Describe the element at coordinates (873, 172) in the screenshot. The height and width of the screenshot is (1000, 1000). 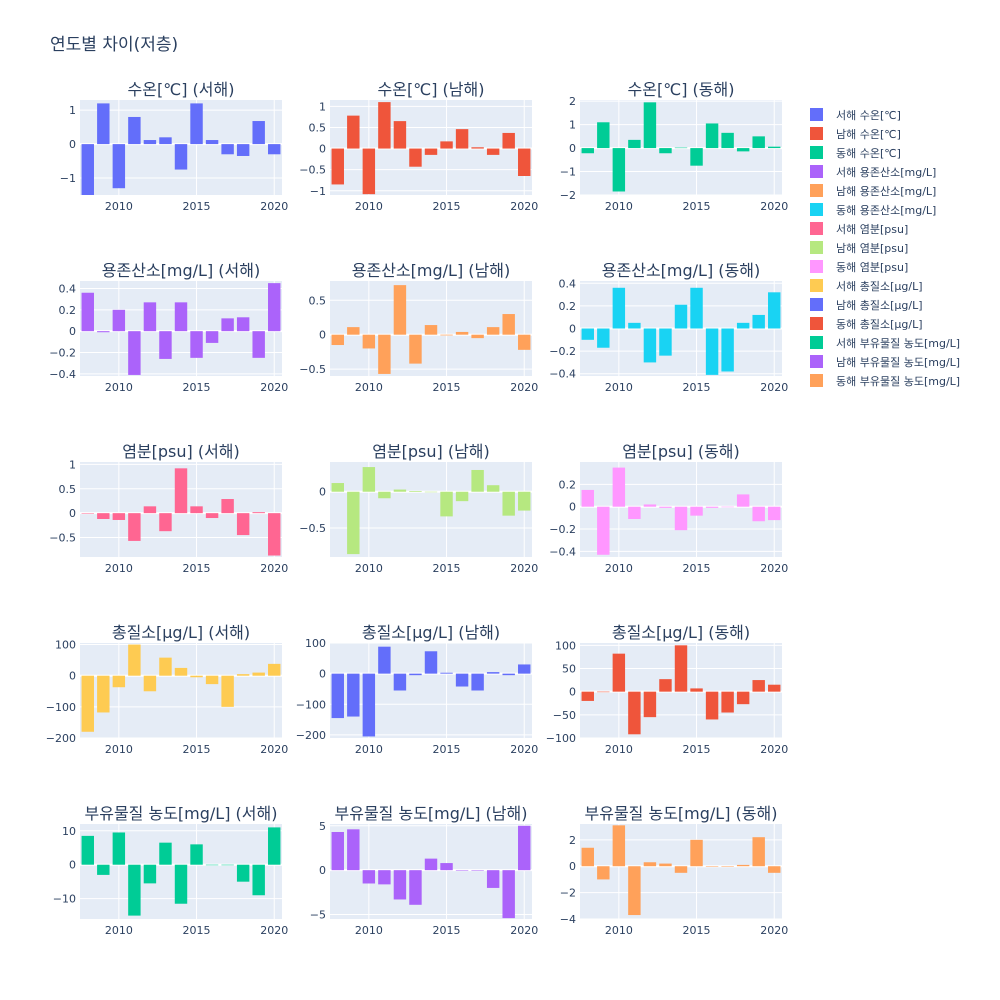
I see `legend-item: 서해 용존산소[mg/L]` at that location.